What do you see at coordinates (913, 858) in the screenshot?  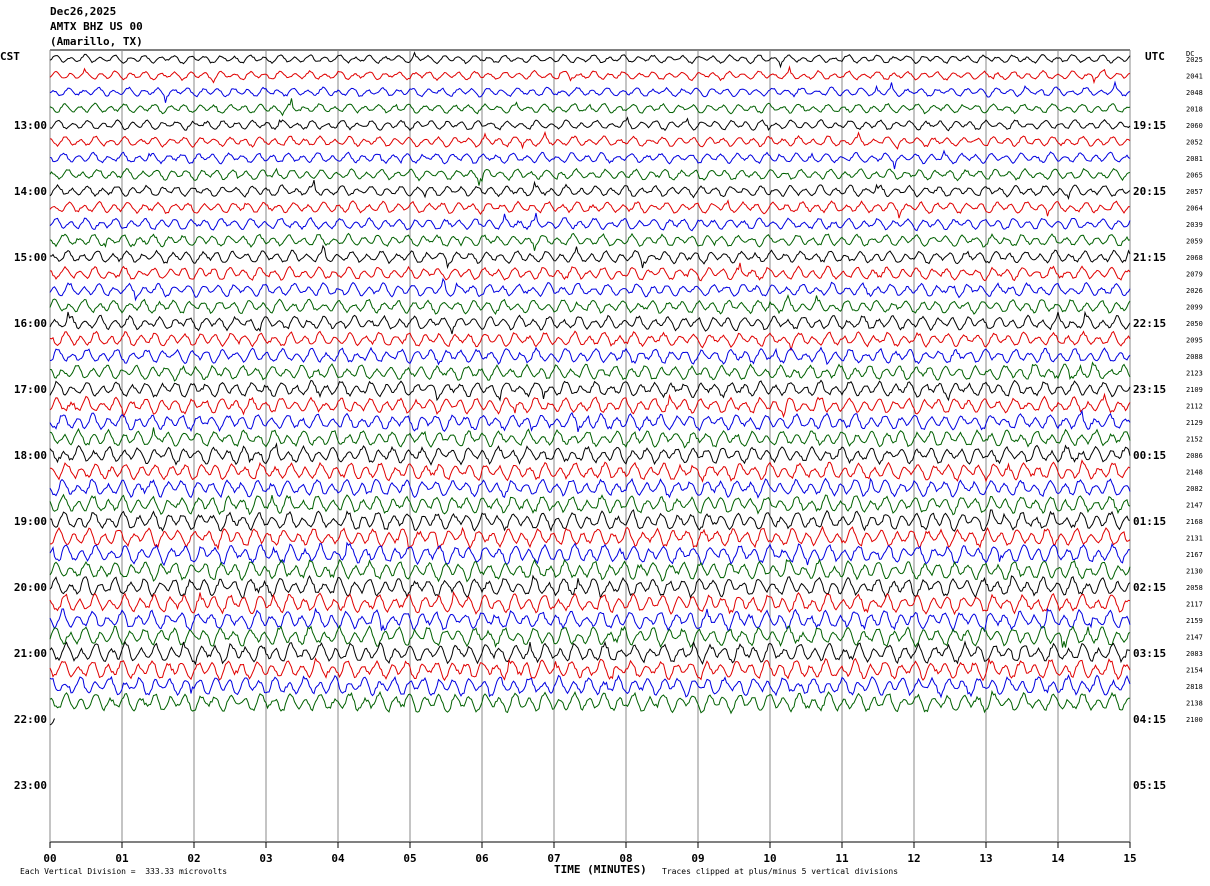 I see `minute-tick-label: 12` at bounding box center [913, 858].